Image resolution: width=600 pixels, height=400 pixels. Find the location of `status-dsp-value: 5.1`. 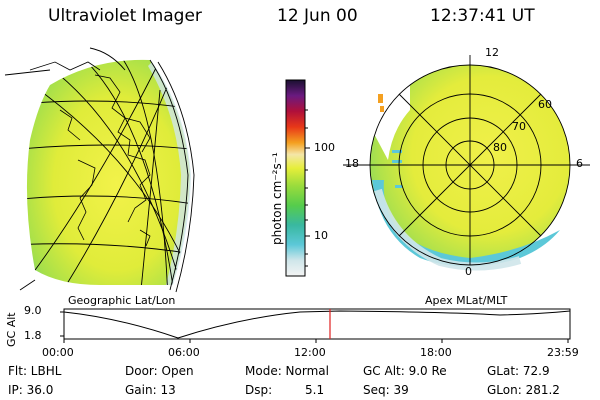

status-dsp-value: 5.1 is located at coordinates (315, 390).